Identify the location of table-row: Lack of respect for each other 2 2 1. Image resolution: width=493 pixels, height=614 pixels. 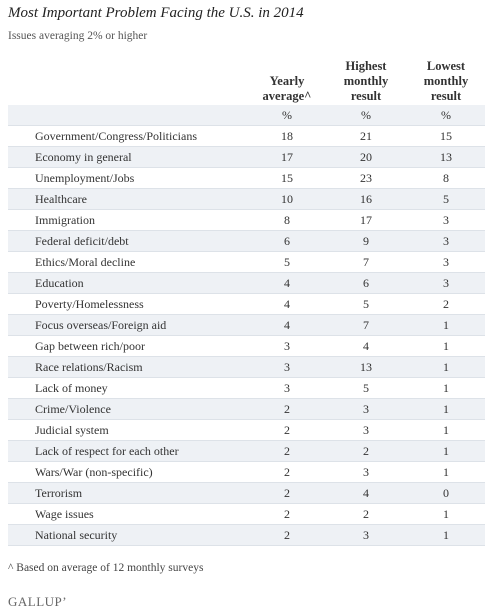
(246, 451).